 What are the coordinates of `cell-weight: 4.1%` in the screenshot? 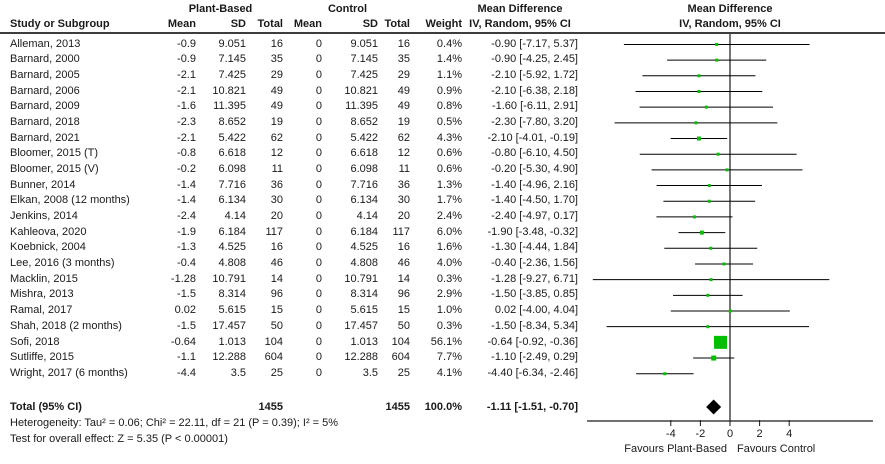 It's located at (449, 372).